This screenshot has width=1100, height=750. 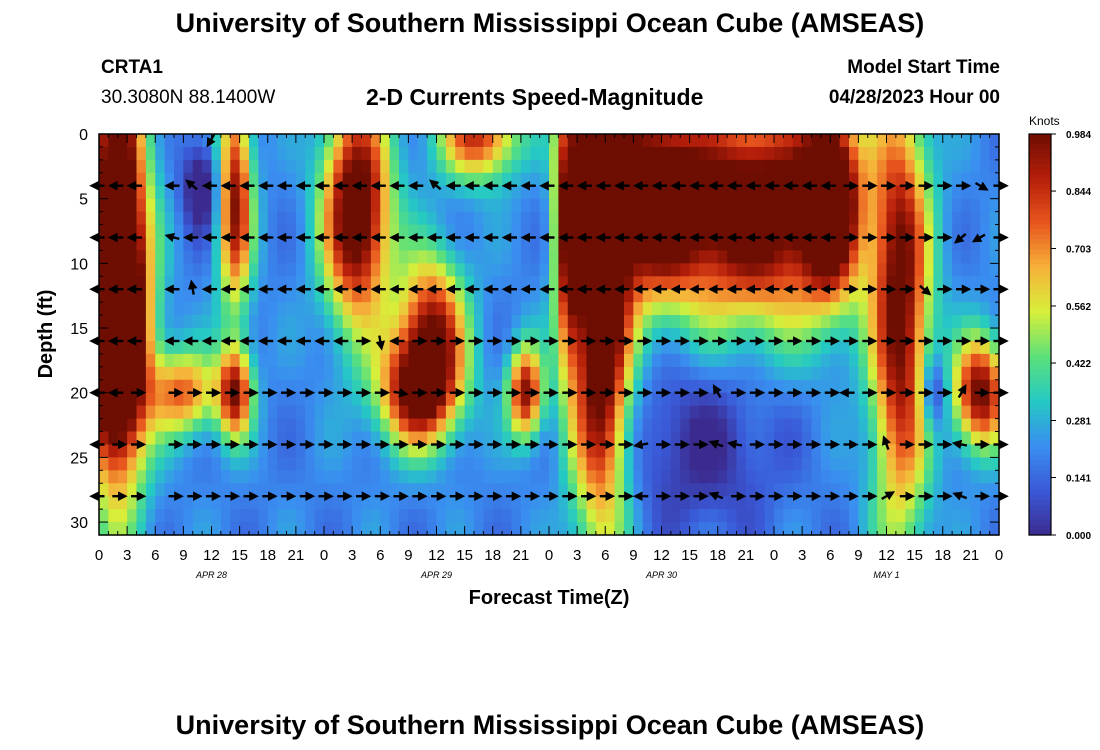 I want to click on y-tick-label: 10, so click(x=79, y=264).